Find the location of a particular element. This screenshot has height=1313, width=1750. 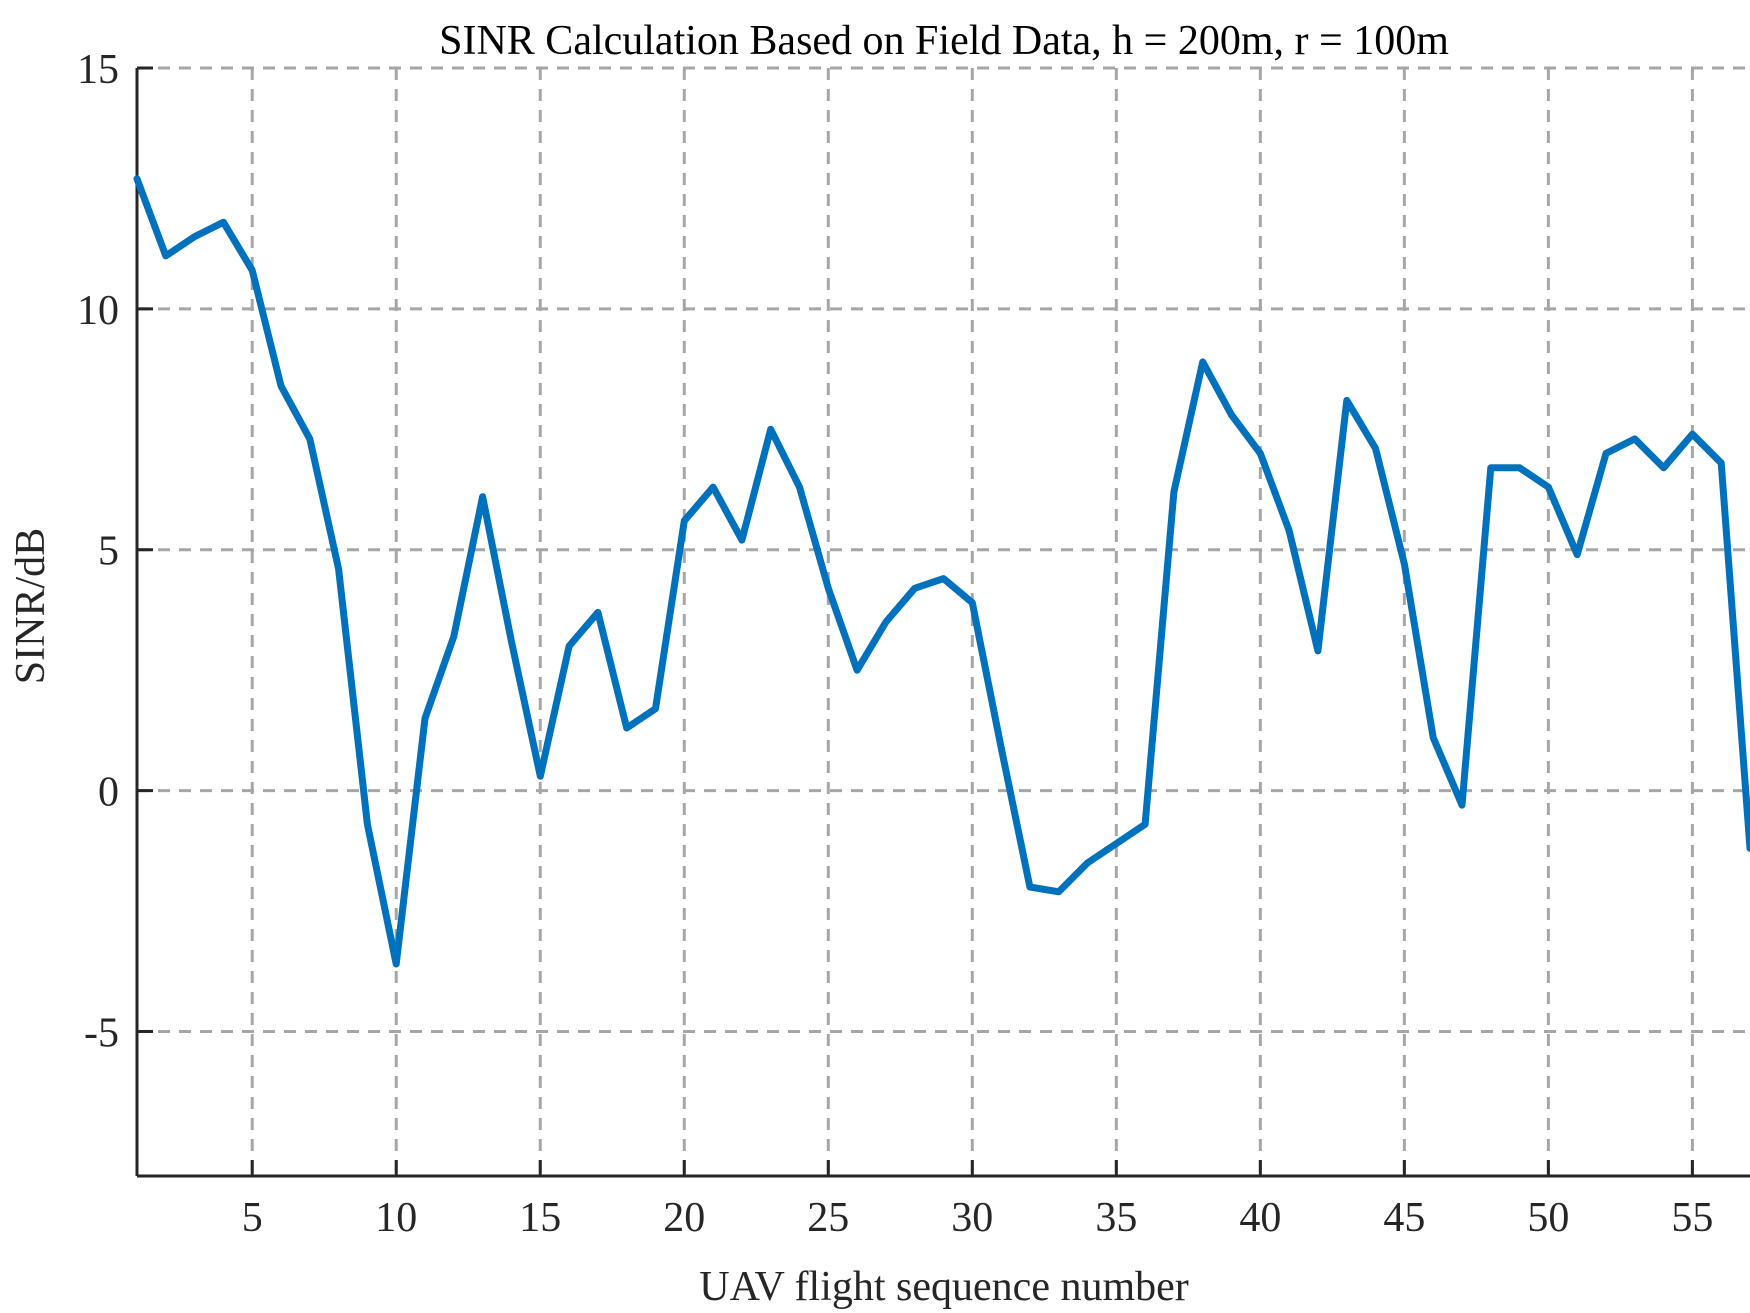

y-tick-label: 0 is located at coordinates (108, 793).